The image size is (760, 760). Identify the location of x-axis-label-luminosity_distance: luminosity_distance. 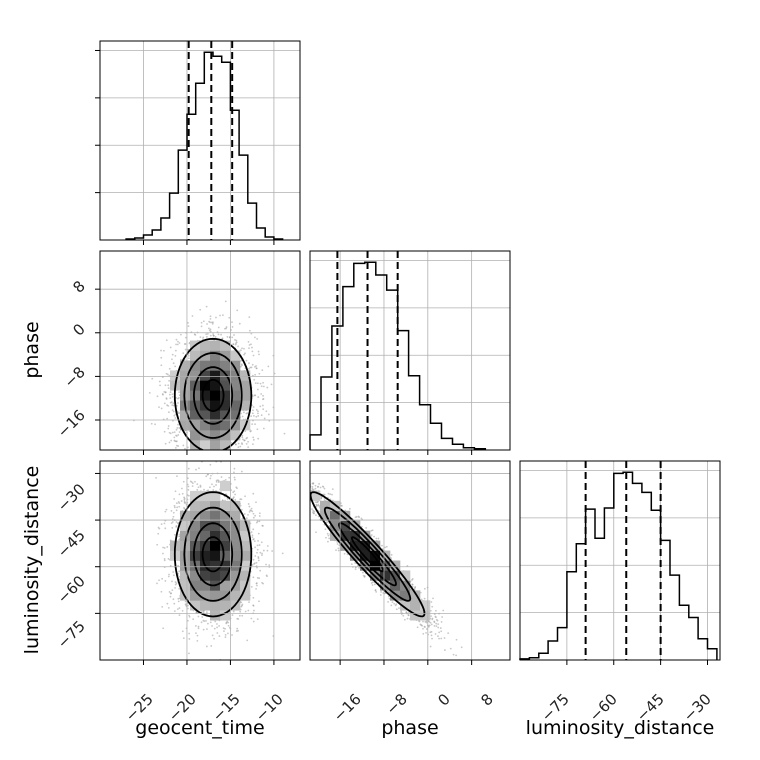
(620, 728).